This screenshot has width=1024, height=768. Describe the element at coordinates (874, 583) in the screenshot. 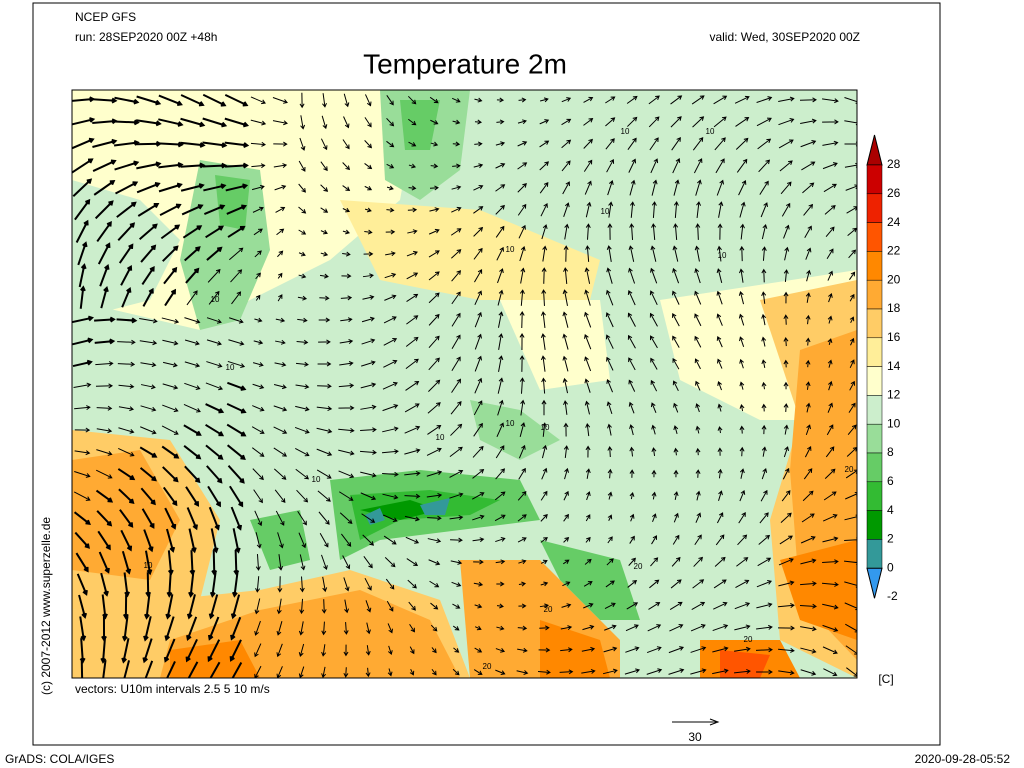

I see `colorbar-bottom` at that location.